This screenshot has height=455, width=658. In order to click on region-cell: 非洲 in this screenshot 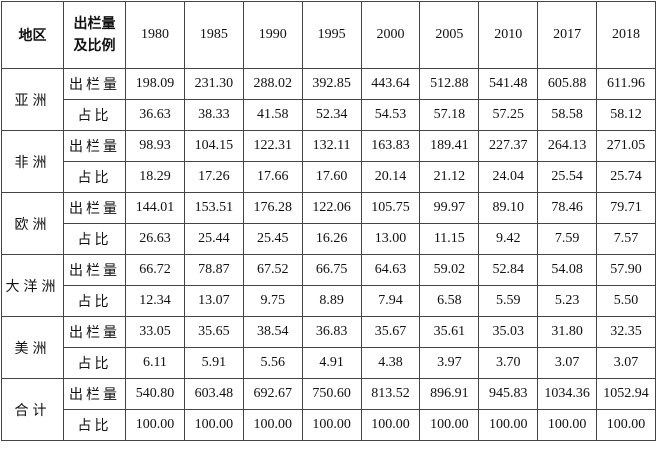, I will do `click(32, 161)`.